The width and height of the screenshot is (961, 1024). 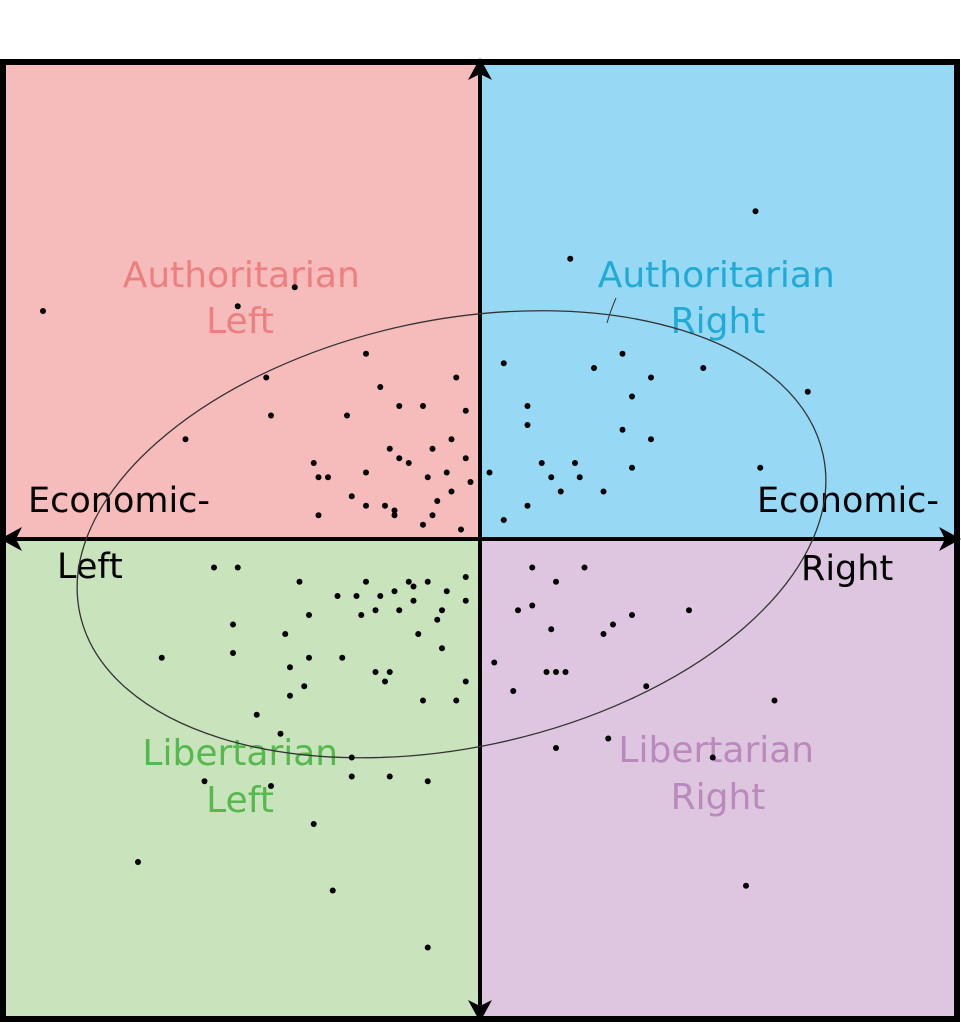 What do you see at coordinates (240, 800) in the screenshot?
I see `label-line-2: Left` at bounding box center [240, 800].